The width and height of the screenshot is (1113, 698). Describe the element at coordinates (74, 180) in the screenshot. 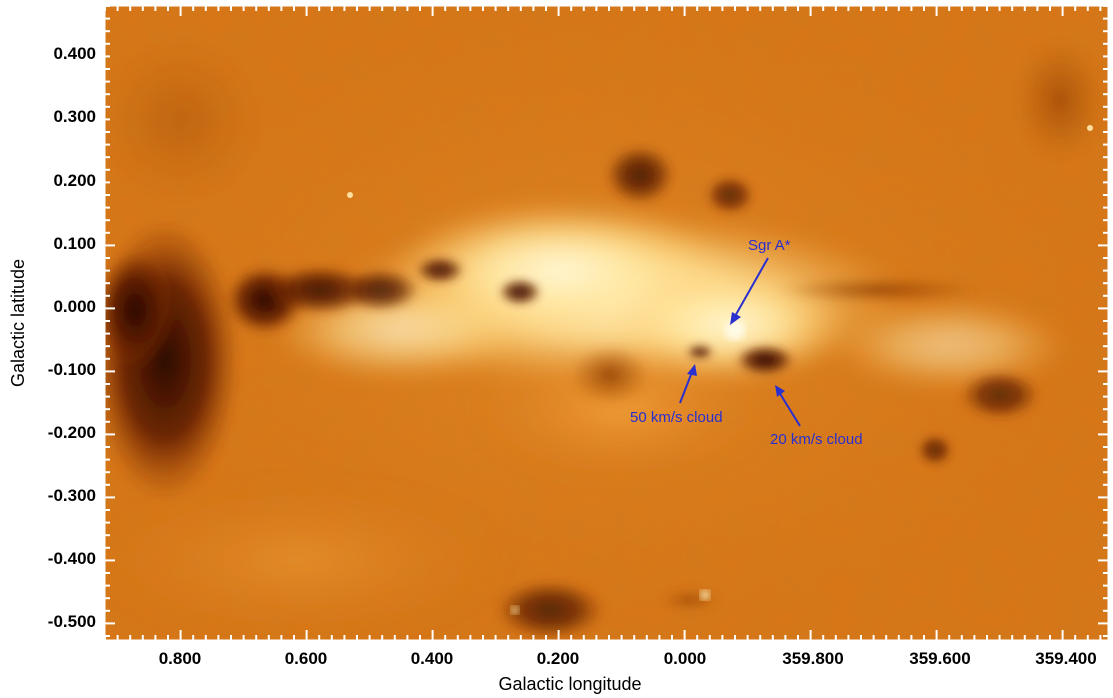

I see `y-tick-label: 0.200` at that location.